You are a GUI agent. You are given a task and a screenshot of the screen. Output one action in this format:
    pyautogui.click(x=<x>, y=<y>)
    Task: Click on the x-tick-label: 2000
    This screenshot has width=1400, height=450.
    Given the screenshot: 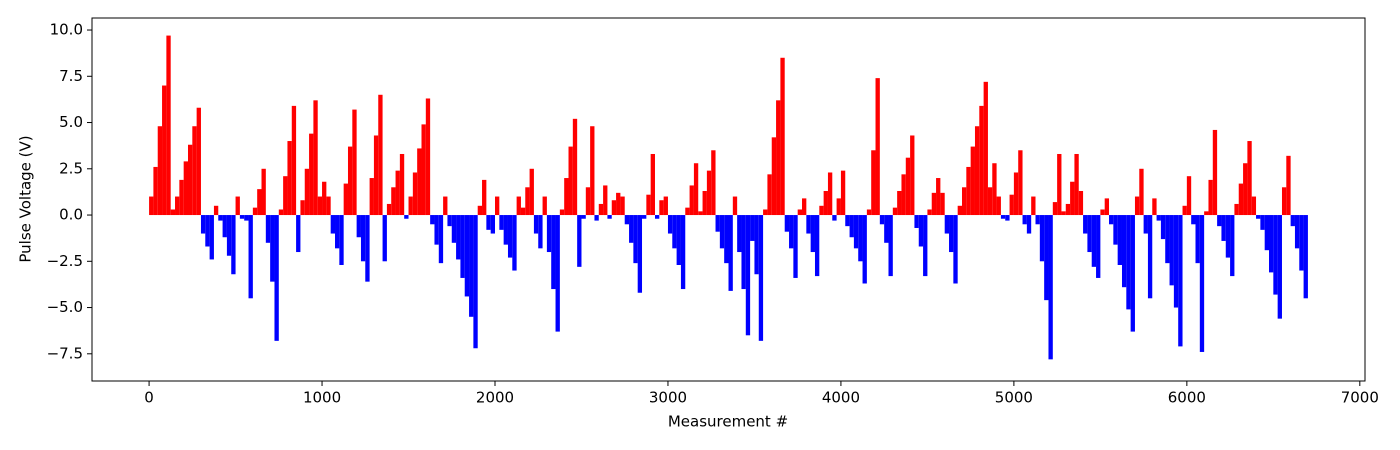 What is the action you would take?
    pyautogui.click(x=495, y=398)
    